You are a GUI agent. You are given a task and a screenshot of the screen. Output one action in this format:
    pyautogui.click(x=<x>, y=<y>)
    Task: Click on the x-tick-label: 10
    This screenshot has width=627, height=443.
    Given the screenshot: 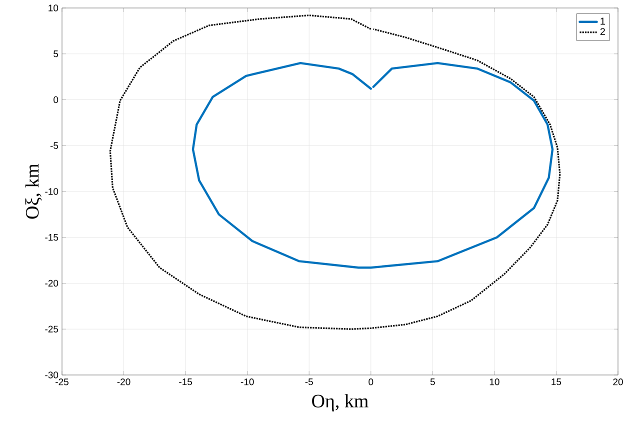 What is the action you would take?
    pyautogui.click(x=495, y=382)
    